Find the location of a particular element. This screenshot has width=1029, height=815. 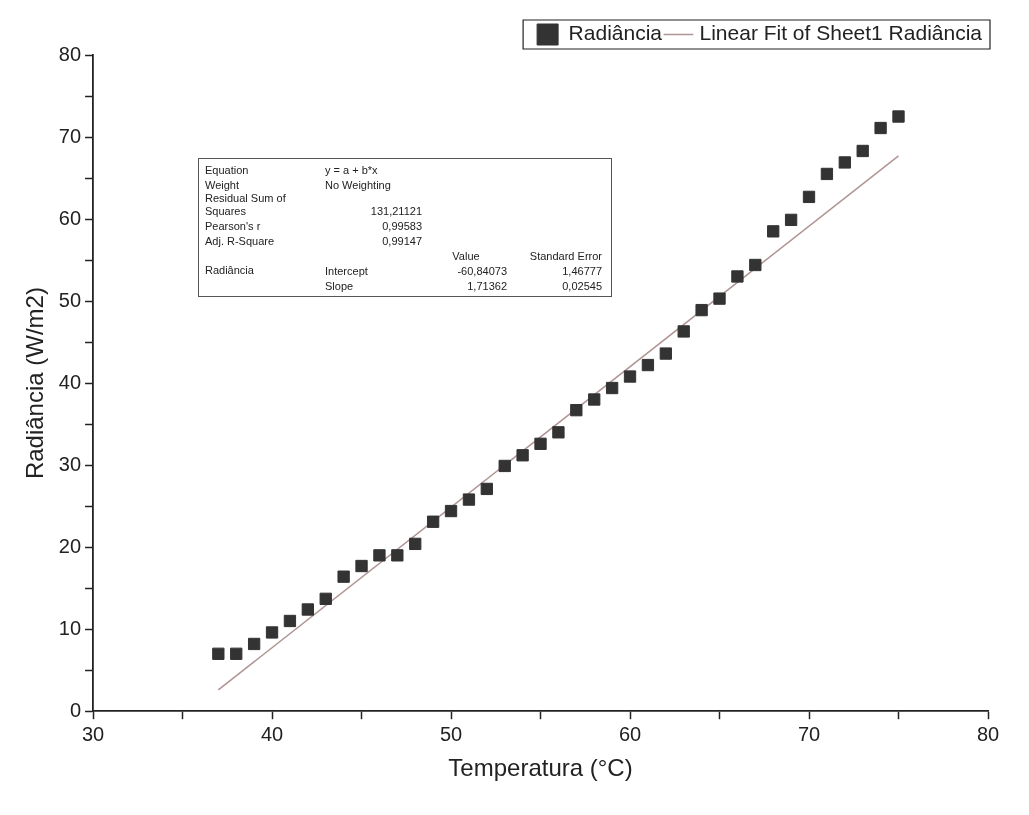

annotation: Radiância is located at coordinates (230, 270).